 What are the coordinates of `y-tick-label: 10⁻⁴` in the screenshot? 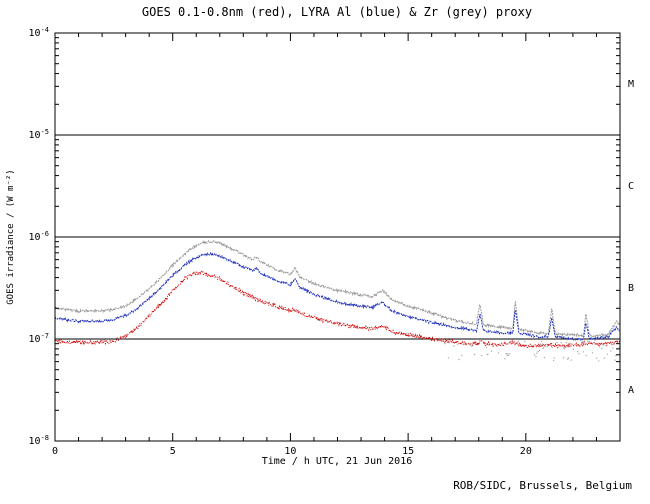 It's located at (39, 32).